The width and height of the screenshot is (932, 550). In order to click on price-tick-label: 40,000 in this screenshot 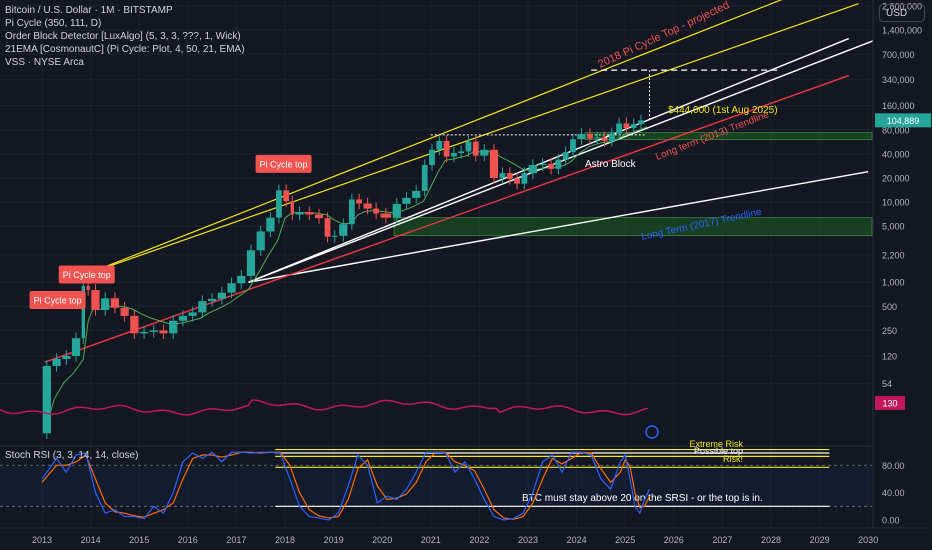, I will do `click(896, 154)`.